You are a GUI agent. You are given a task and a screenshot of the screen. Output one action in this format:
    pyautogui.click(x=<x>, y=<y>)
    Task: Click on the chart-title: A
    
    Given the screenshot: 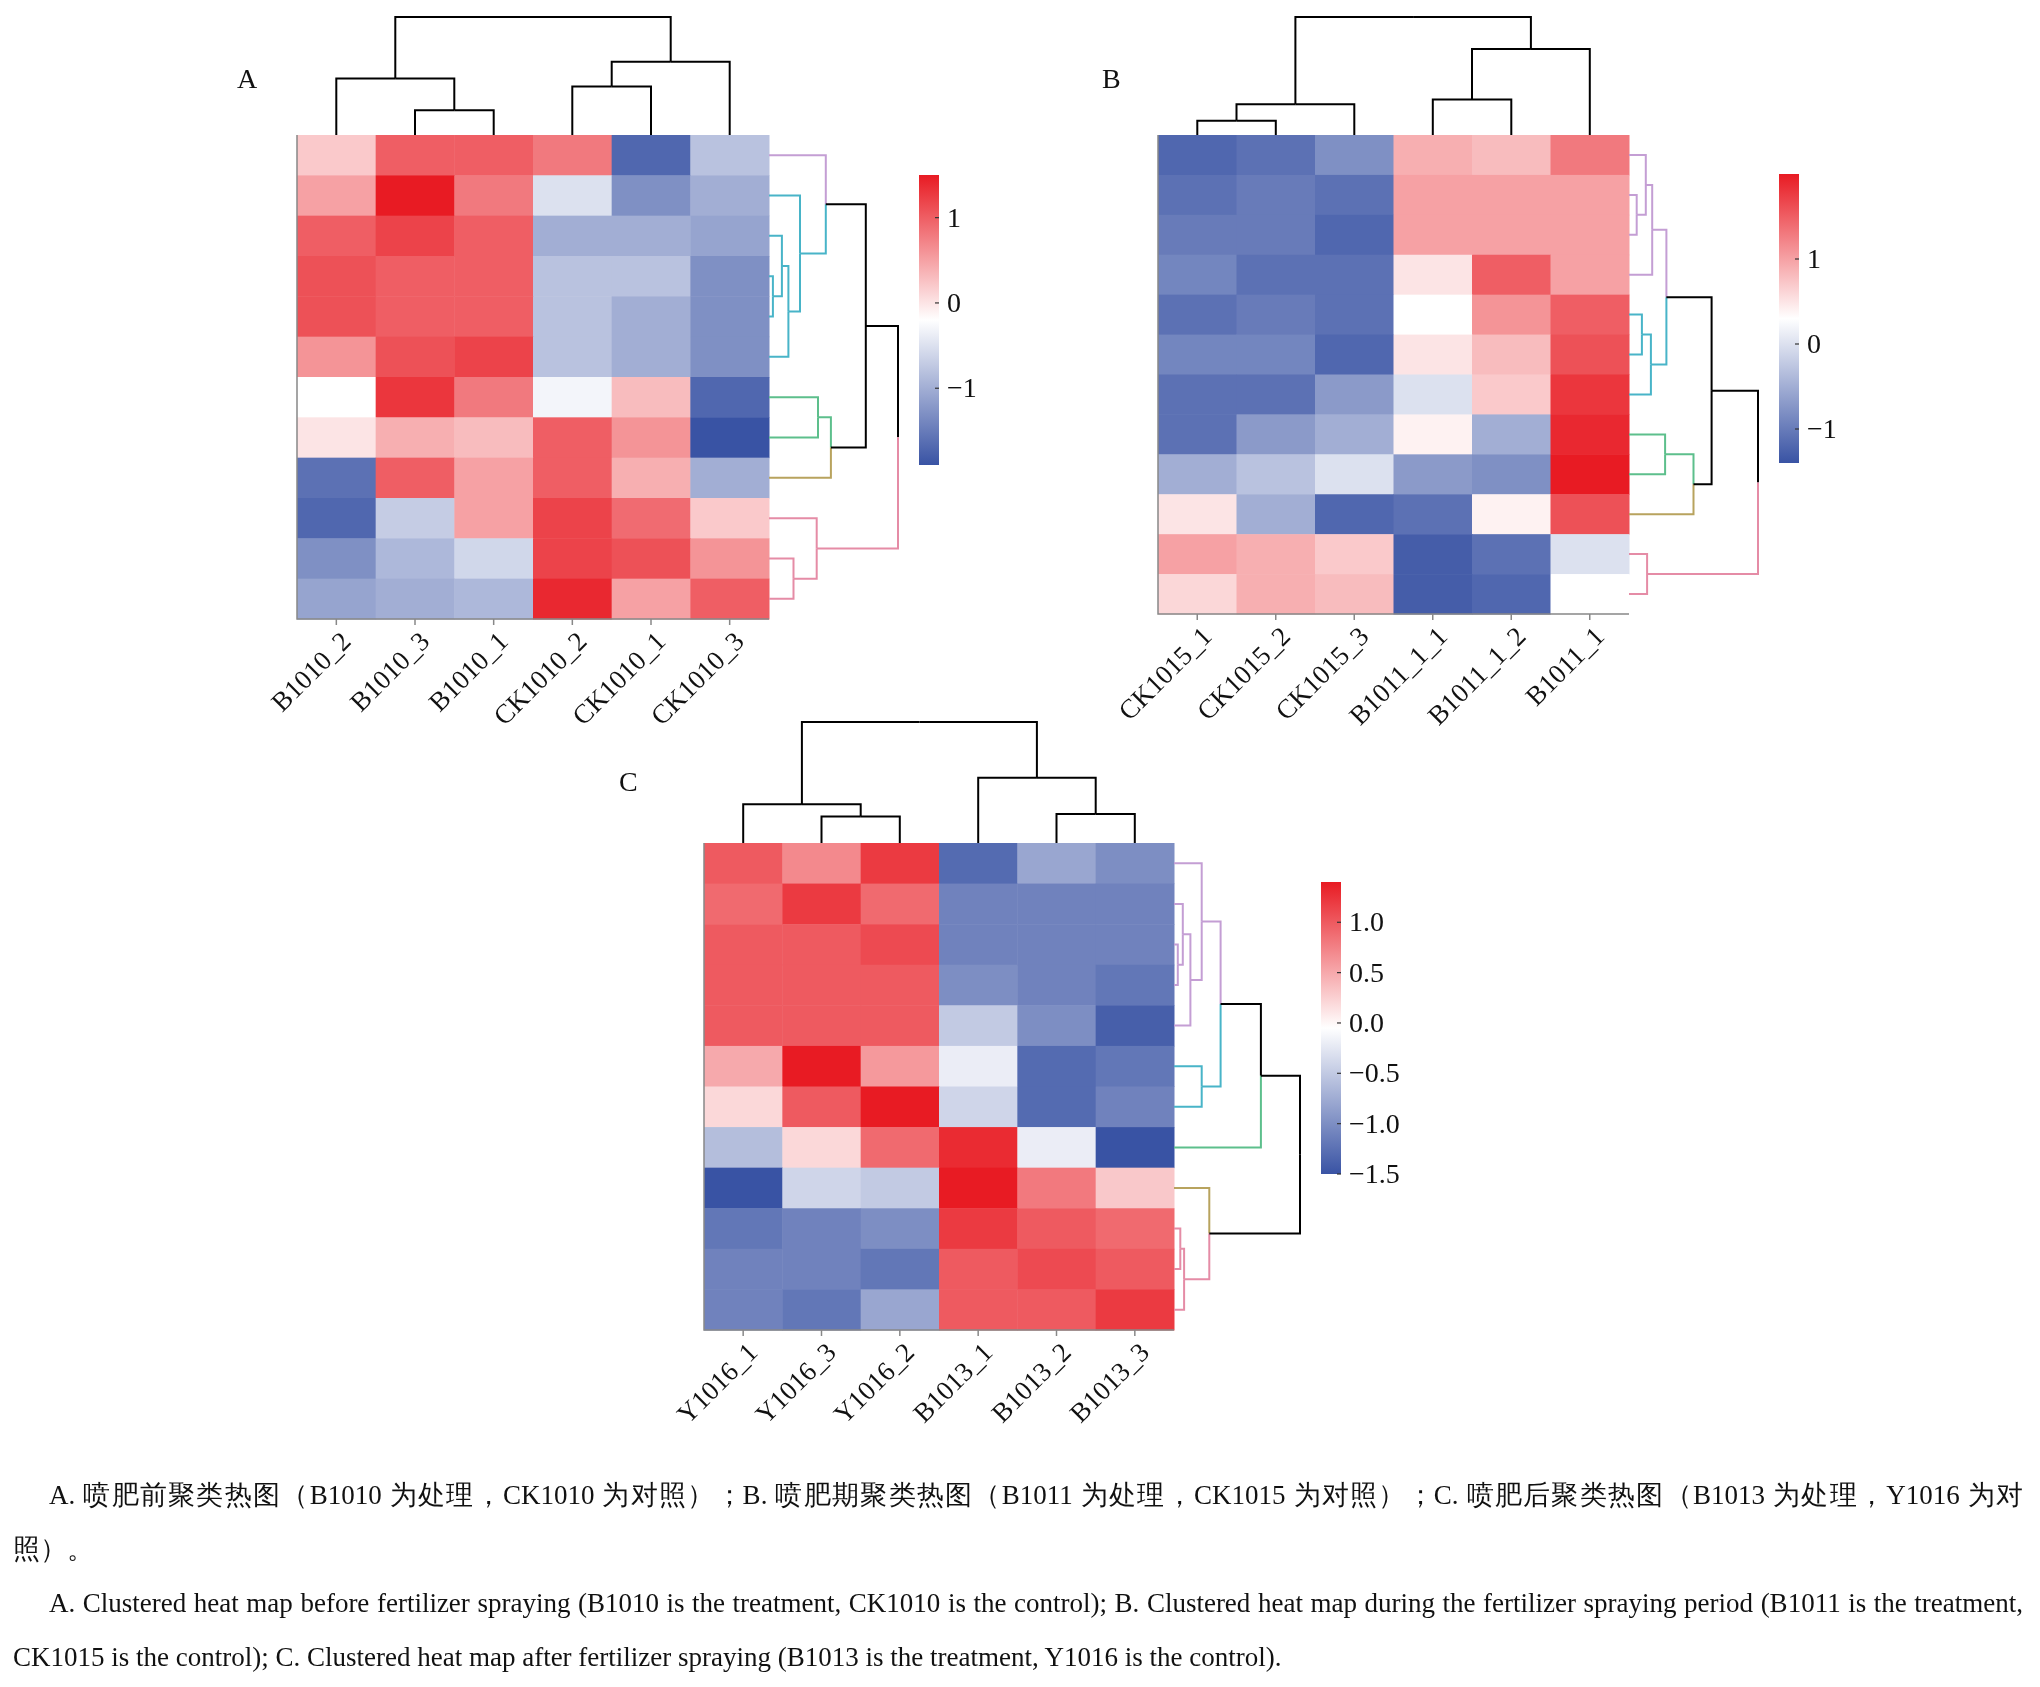 What is the action you would take?
    pyautogui.click(x=247, y=78)
    